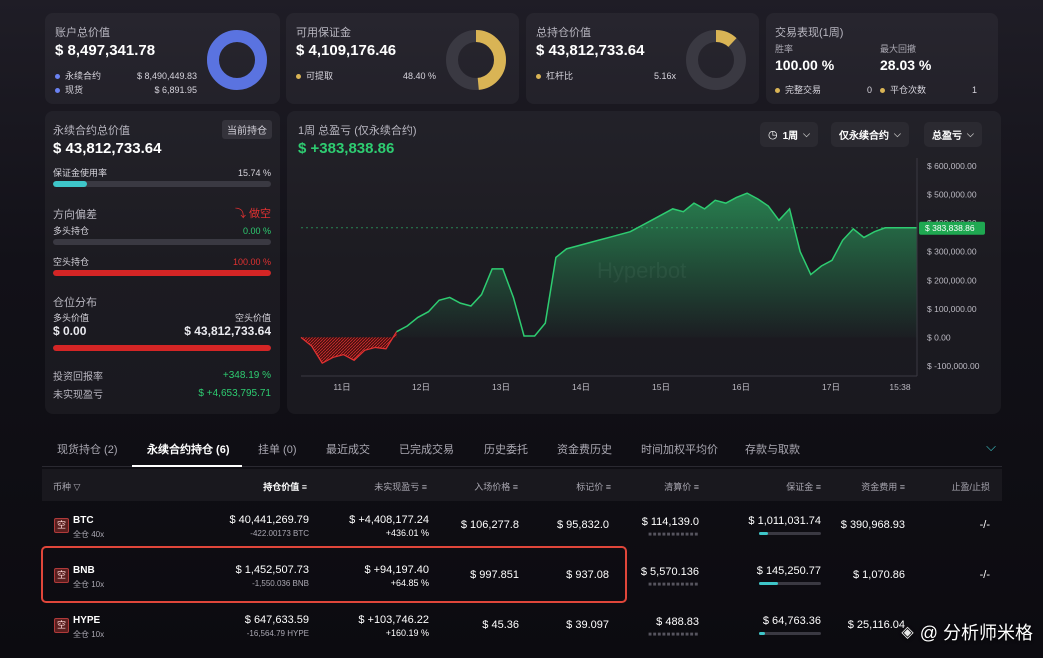 The height and width of the screenshot is (658, 1043). What do you see at coordinates (967, 633) in the screenshot?
I see `author-watermark: ◈ @ 分析师米格` at bounding box center [967, 633].